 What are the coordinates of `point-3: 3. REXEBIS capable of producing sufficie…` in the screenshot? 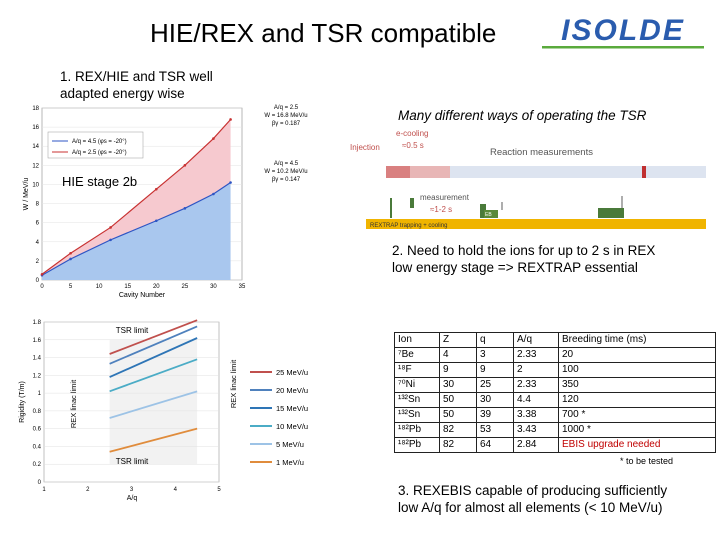 It's located at (532, 499).